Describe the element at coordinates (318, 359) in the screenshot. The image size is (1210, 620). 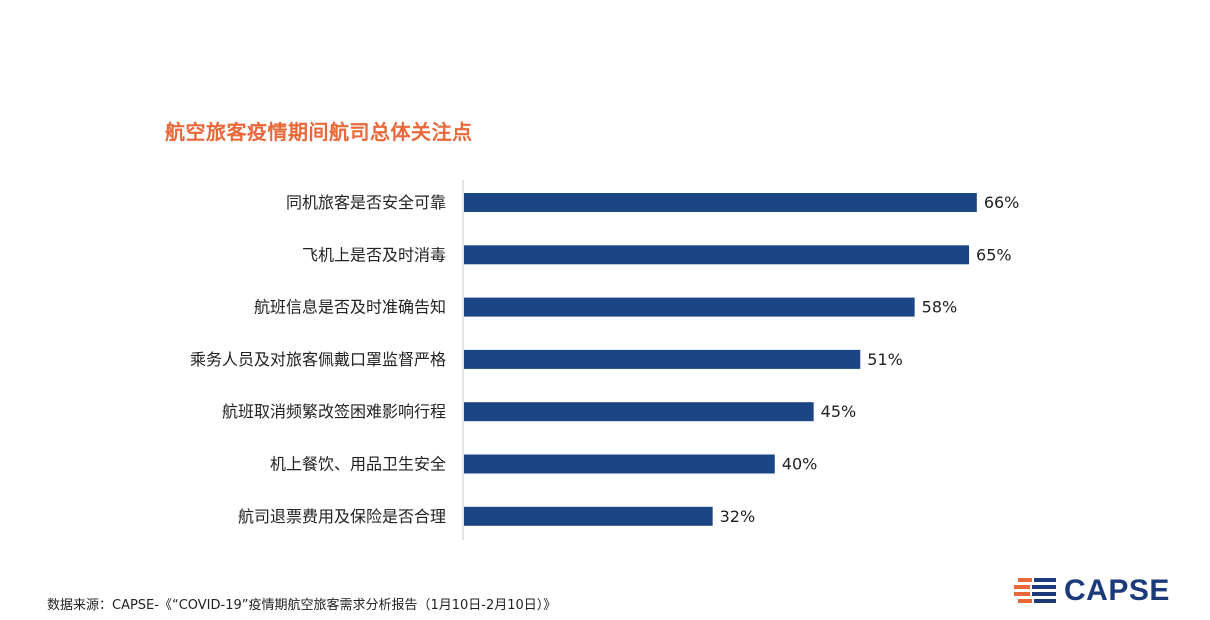
I see `category-label: 乘务人员及对旅客佩戴口罩监督严格` at that location.